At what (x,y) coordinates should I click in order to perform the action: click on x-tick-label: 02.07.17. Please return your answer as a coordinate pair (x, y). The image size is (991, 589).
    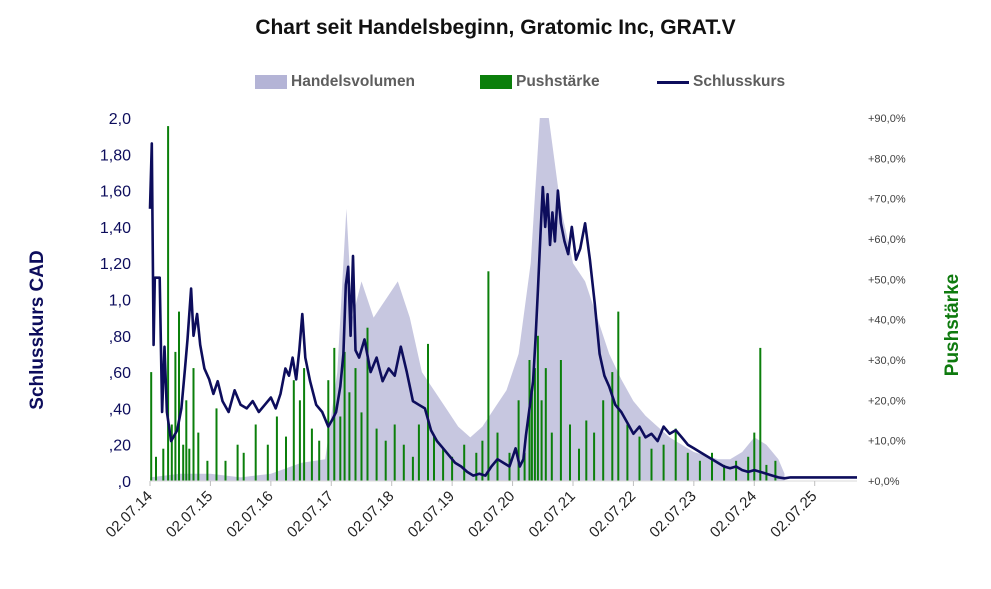
    Looking at the image, I should click on (310, 514).